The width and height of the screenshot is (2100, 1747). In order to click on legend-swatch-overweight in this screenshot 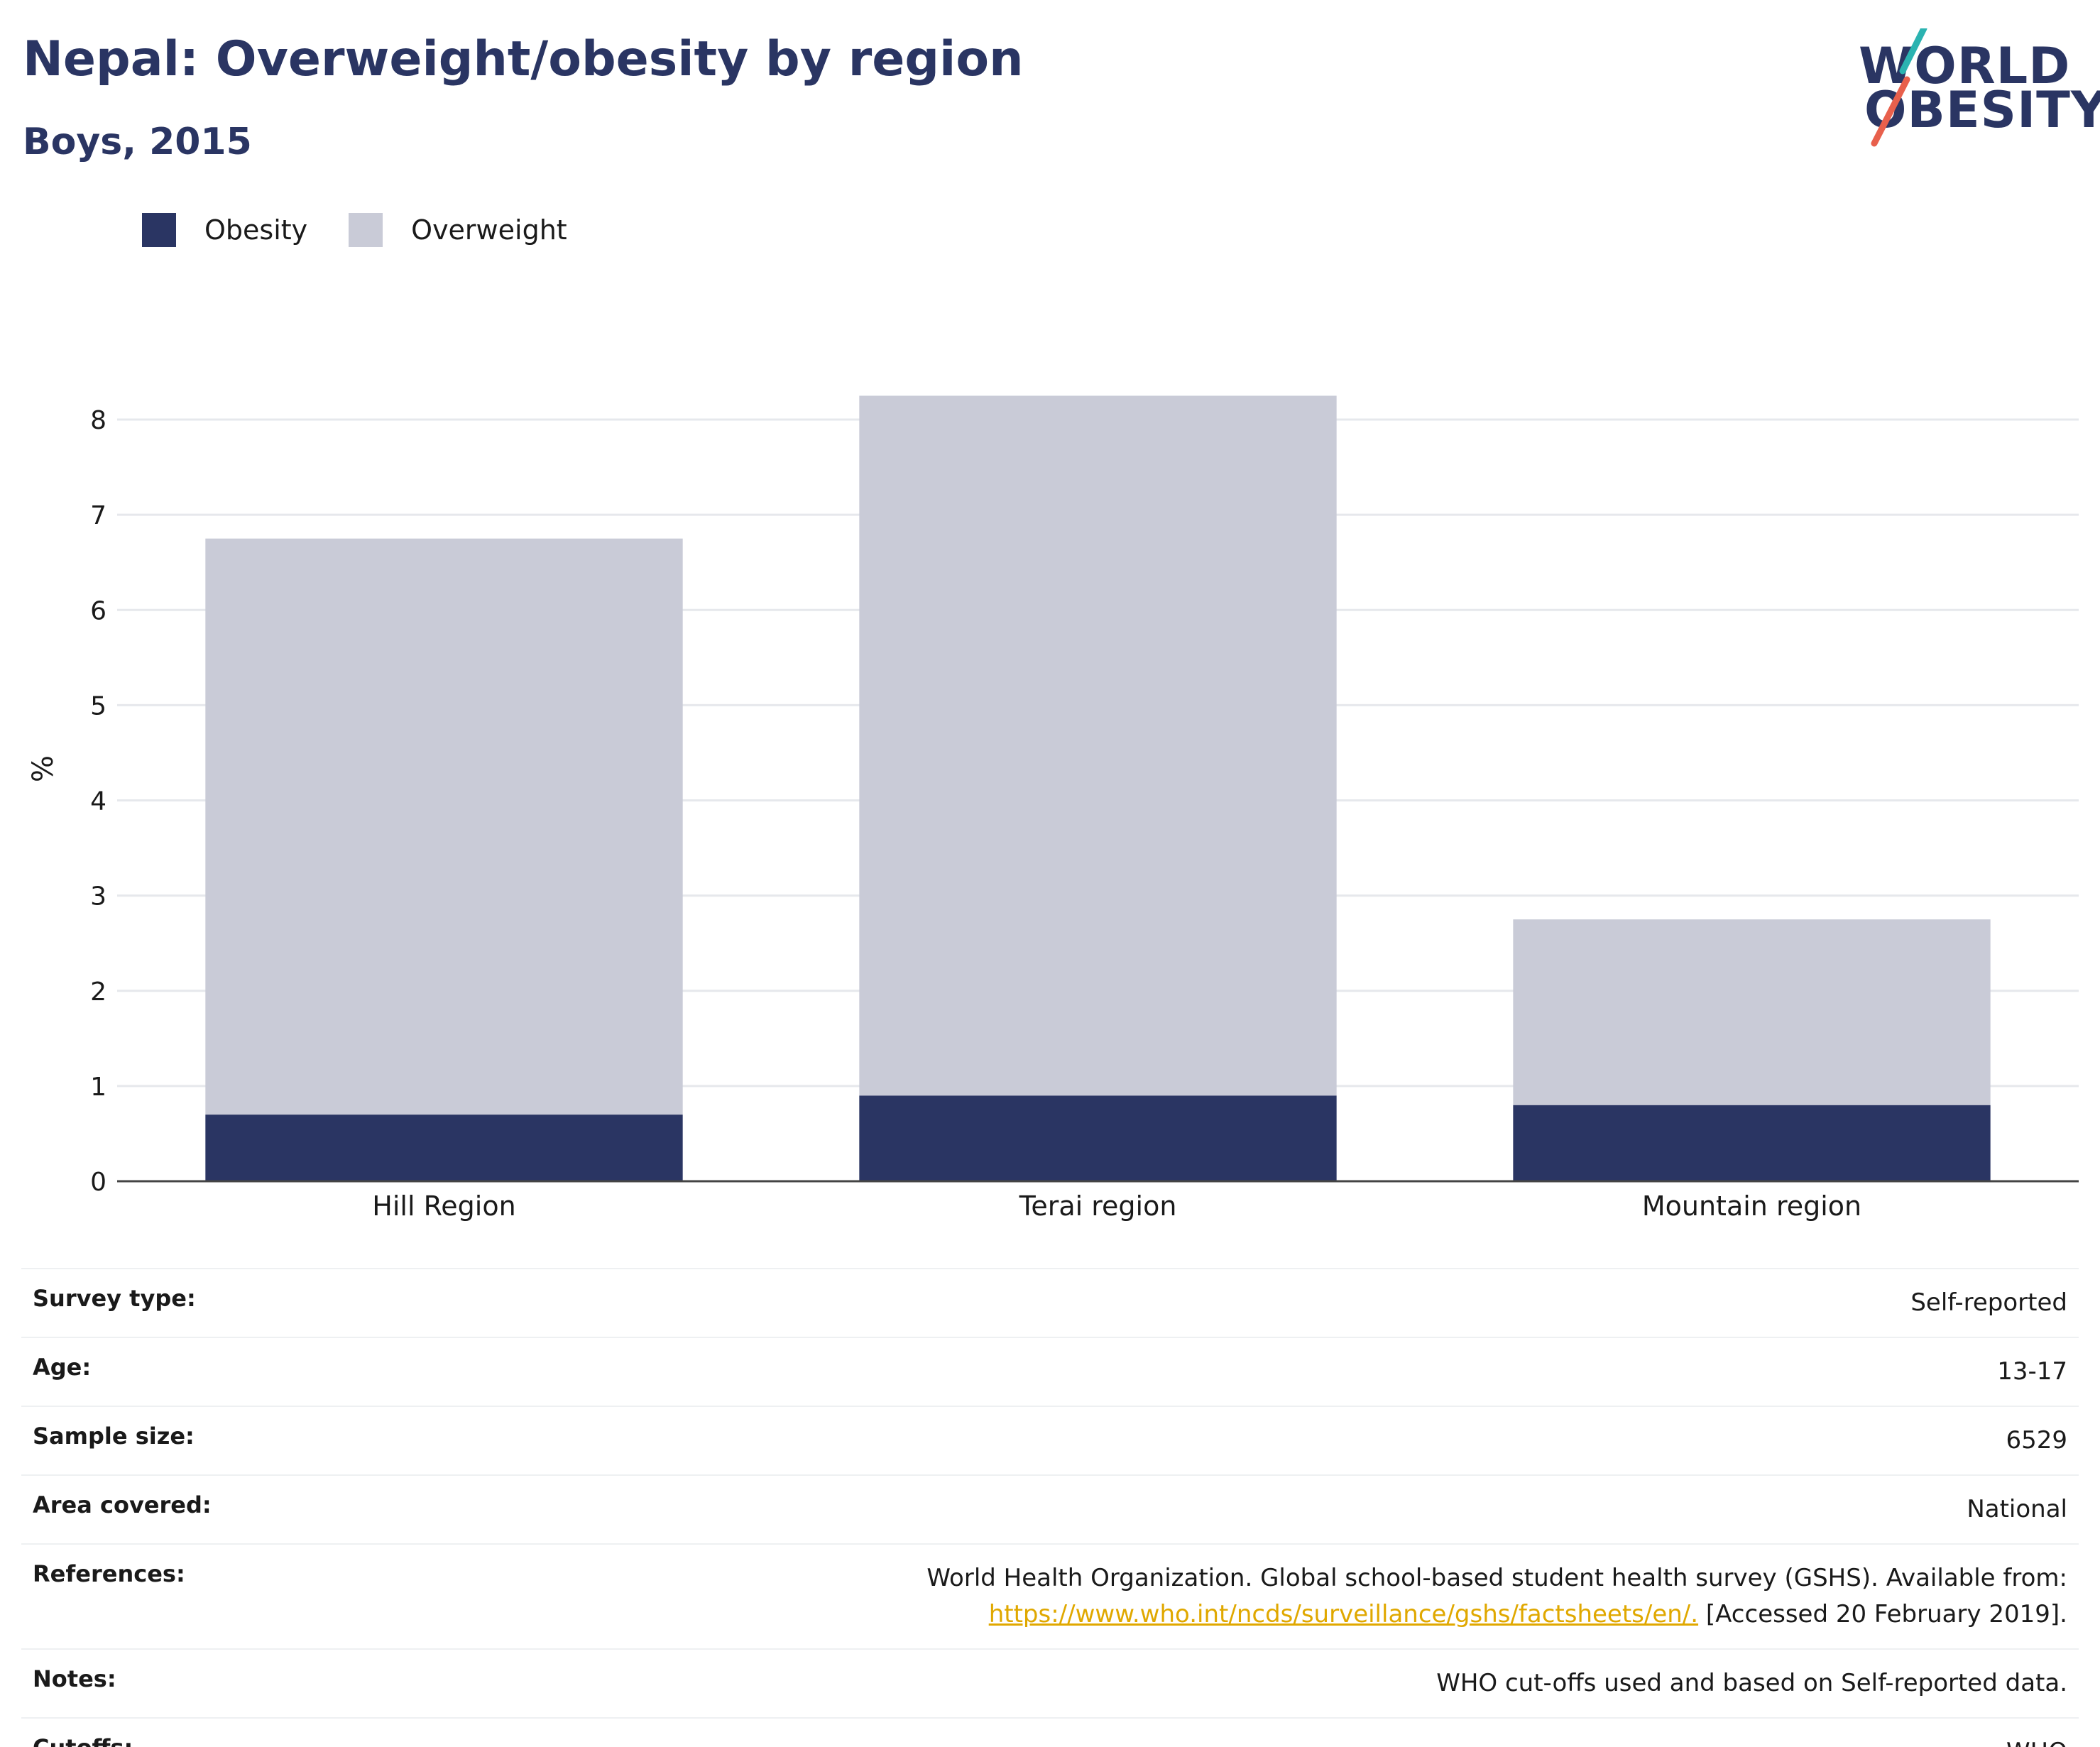, I will do `click(366, 230)`.